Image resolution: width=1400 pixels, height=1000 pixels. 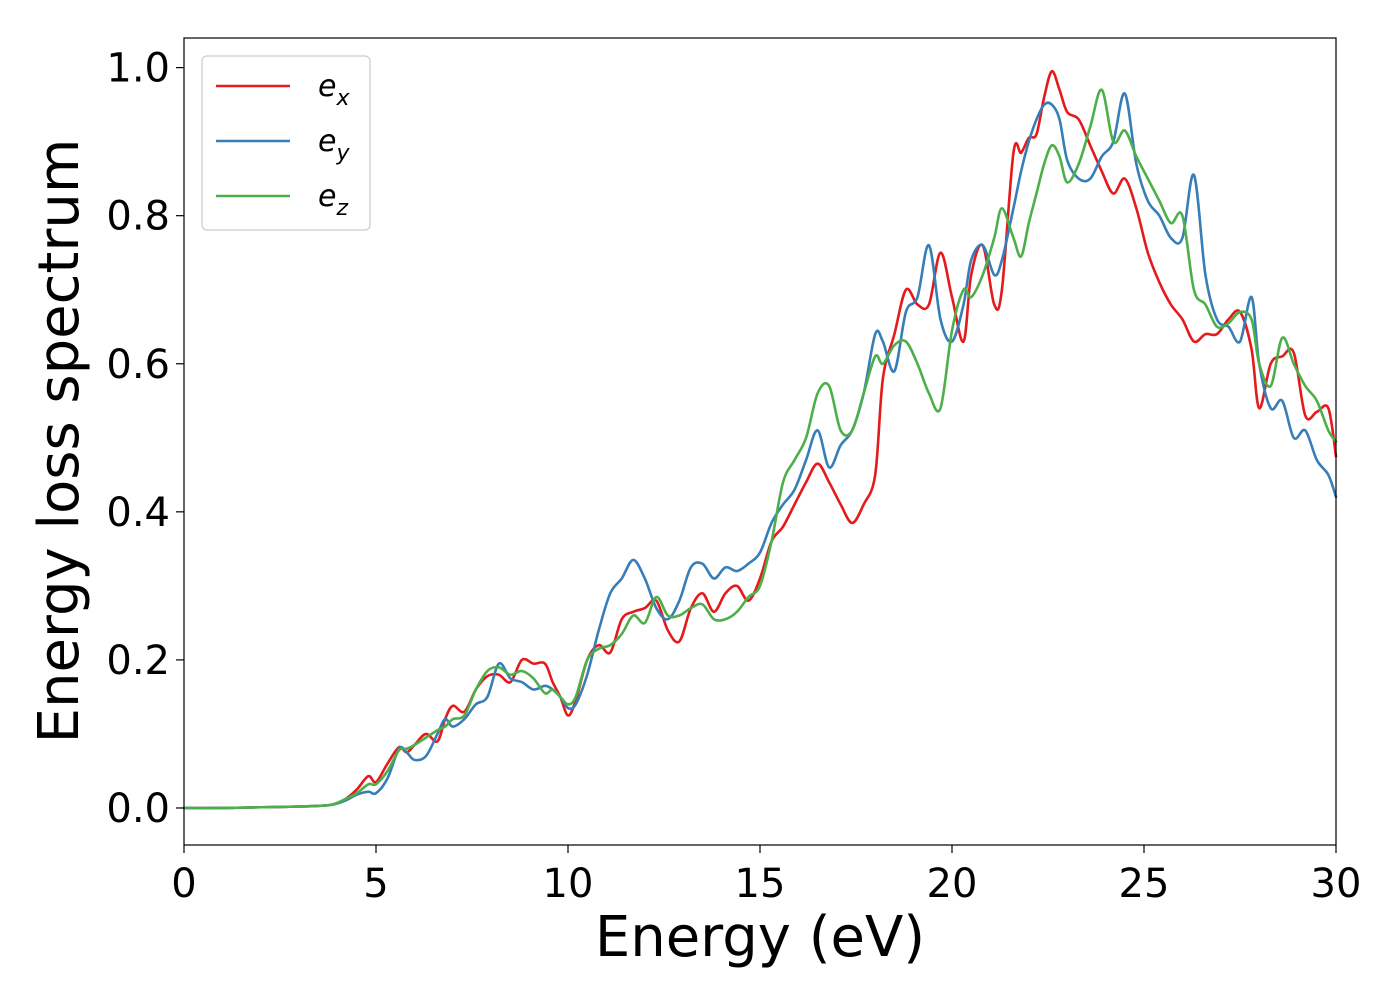 What do you see at coordinates (138, 69) in the screenshot?
I see `y-tick-label: 1.0` at bounding box center [138, 69].